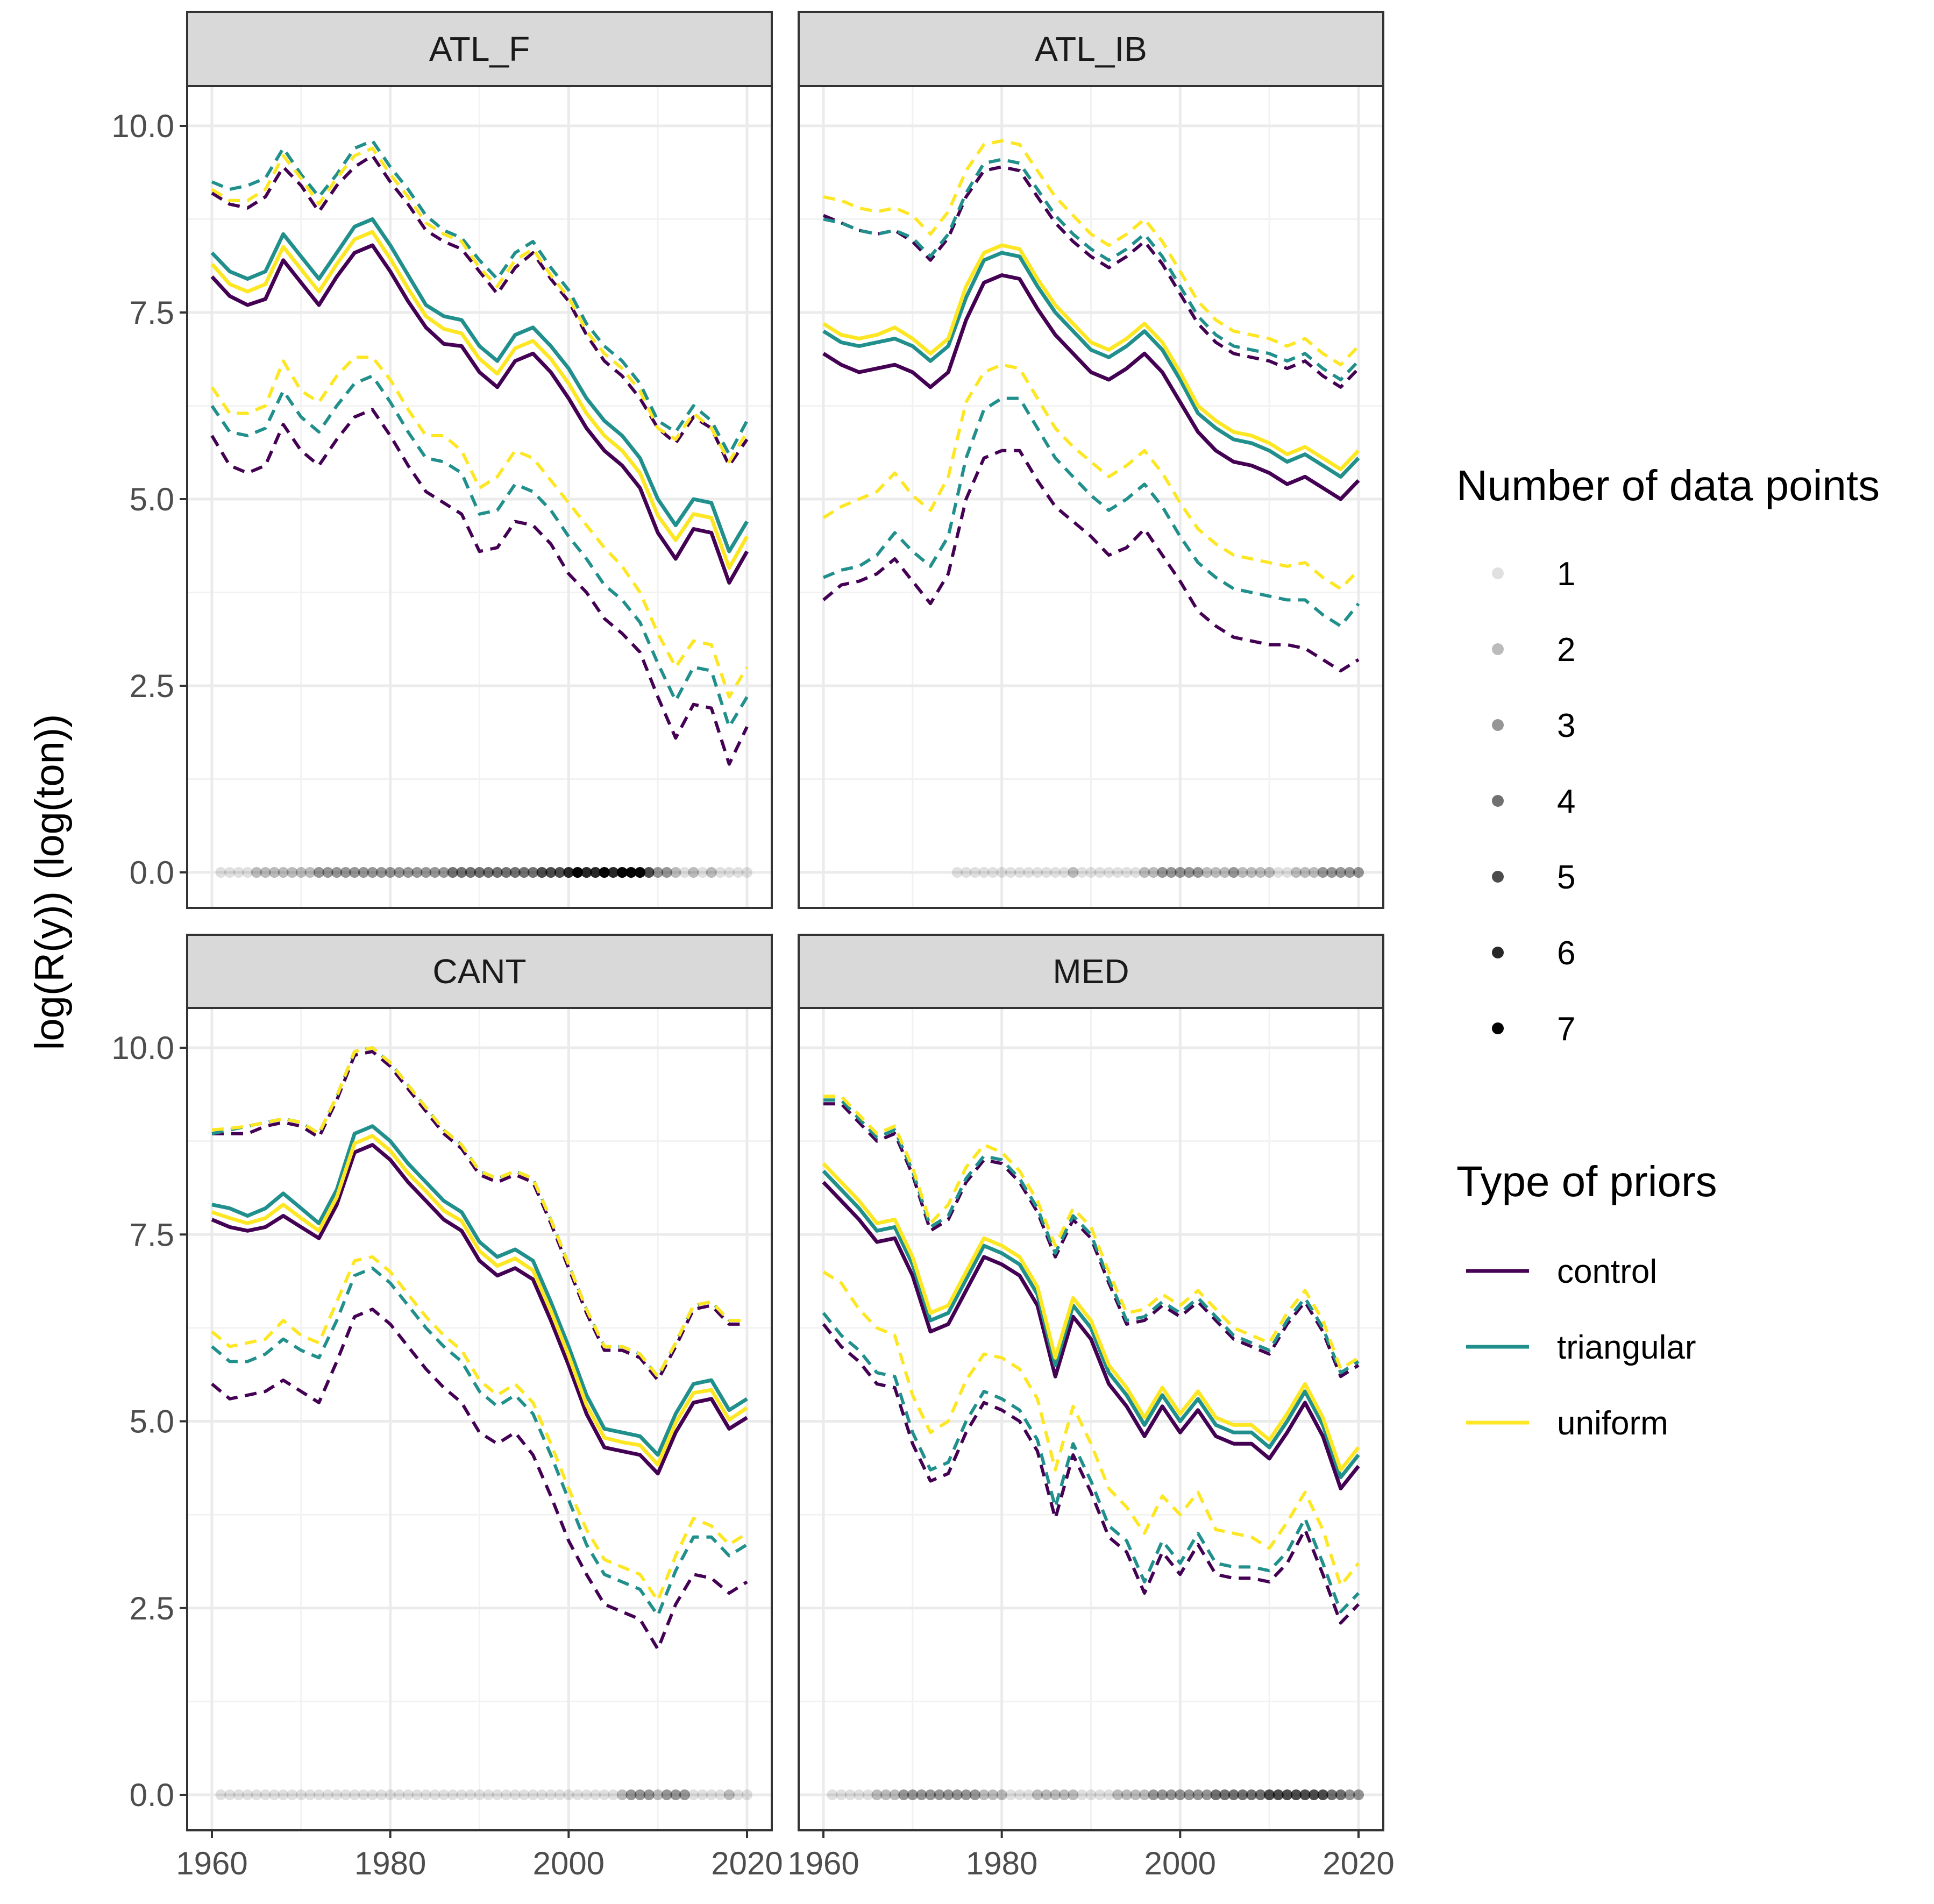  Describe the element at coordinates (1626, 1348) in the screenshot. I see `legend-line-label: triangular` at that location.